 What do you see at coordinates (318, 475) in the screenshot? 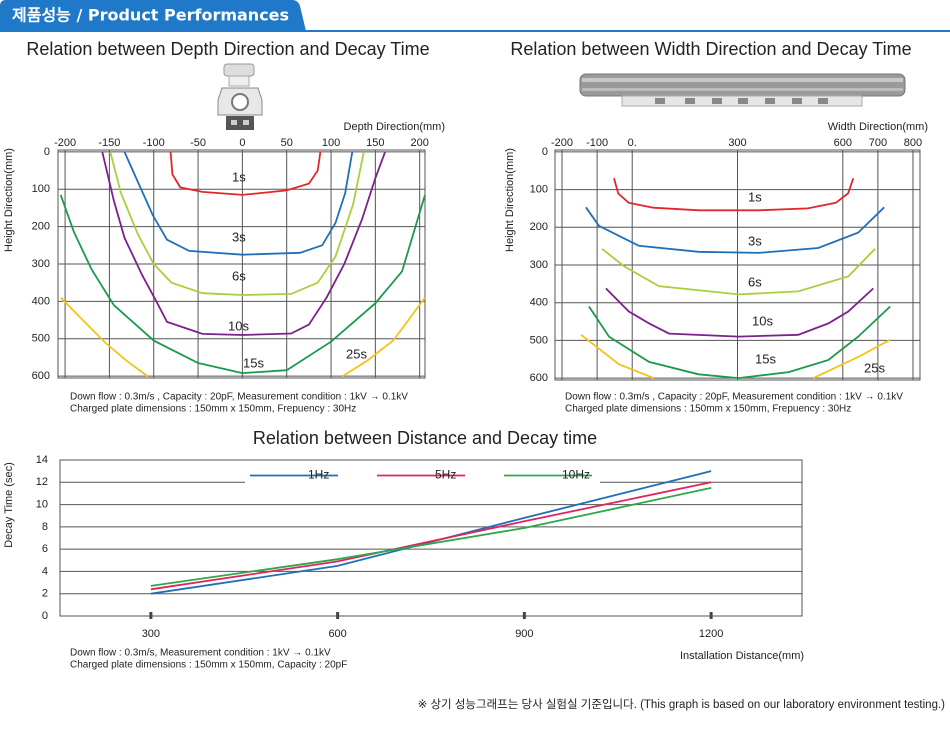
I see `legend-label: 1Hz` at bounding box center [318, 475].